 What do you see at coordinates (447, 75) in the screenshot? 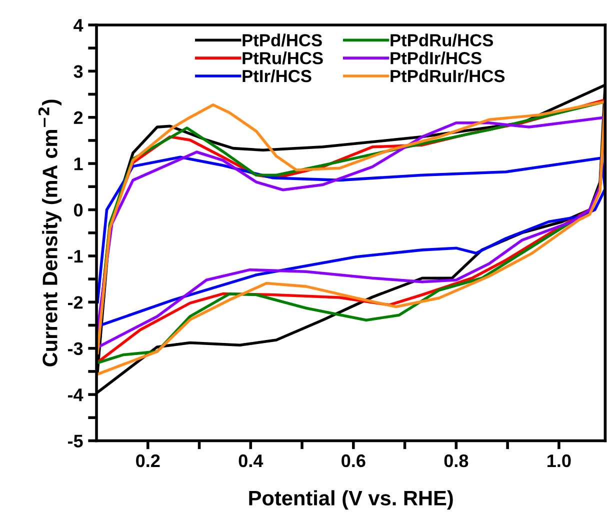
I see `legend-label: PtPdRuIr/HCS` at bounding box center [447, 75].